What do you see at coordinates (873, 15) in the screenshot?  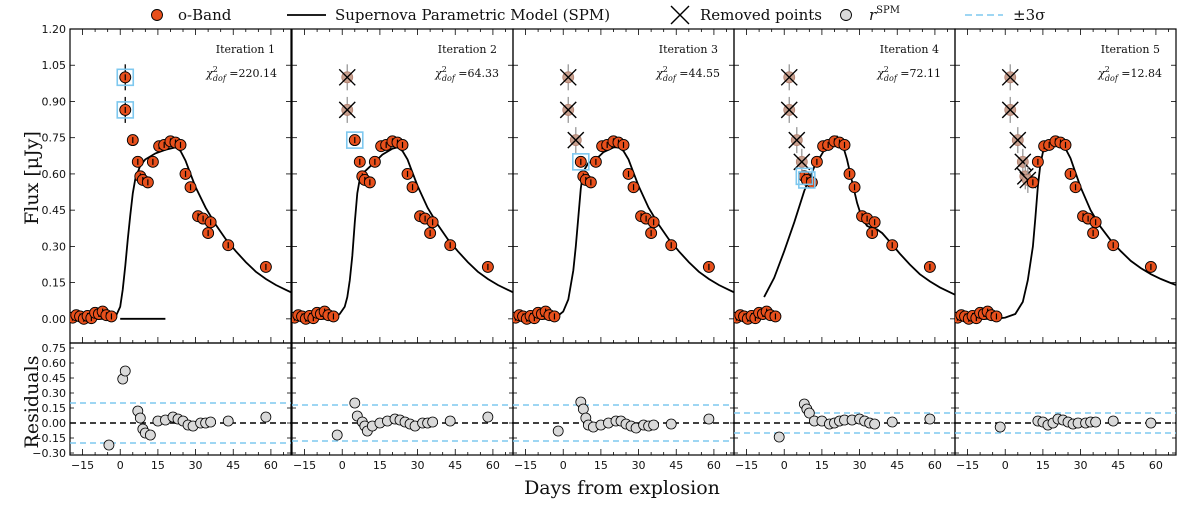 I see `legend-resid-symbol: r` at bounding box center [873, 15].